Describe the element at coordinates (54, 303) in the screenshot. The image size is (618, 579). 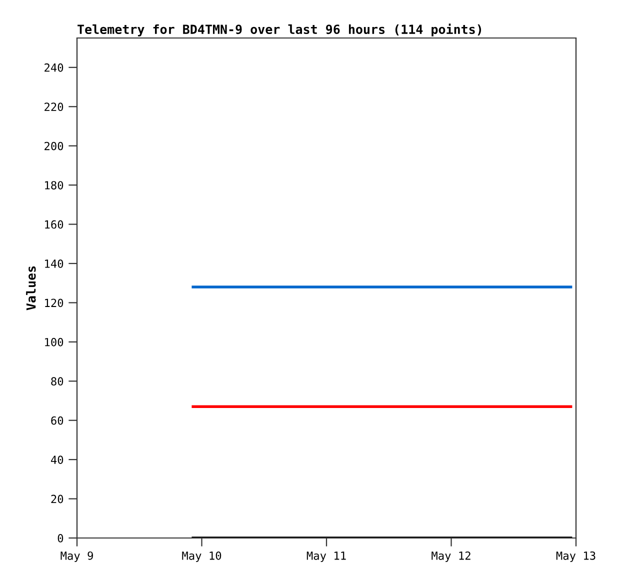
I see `y-tick-label: 120` at that location.